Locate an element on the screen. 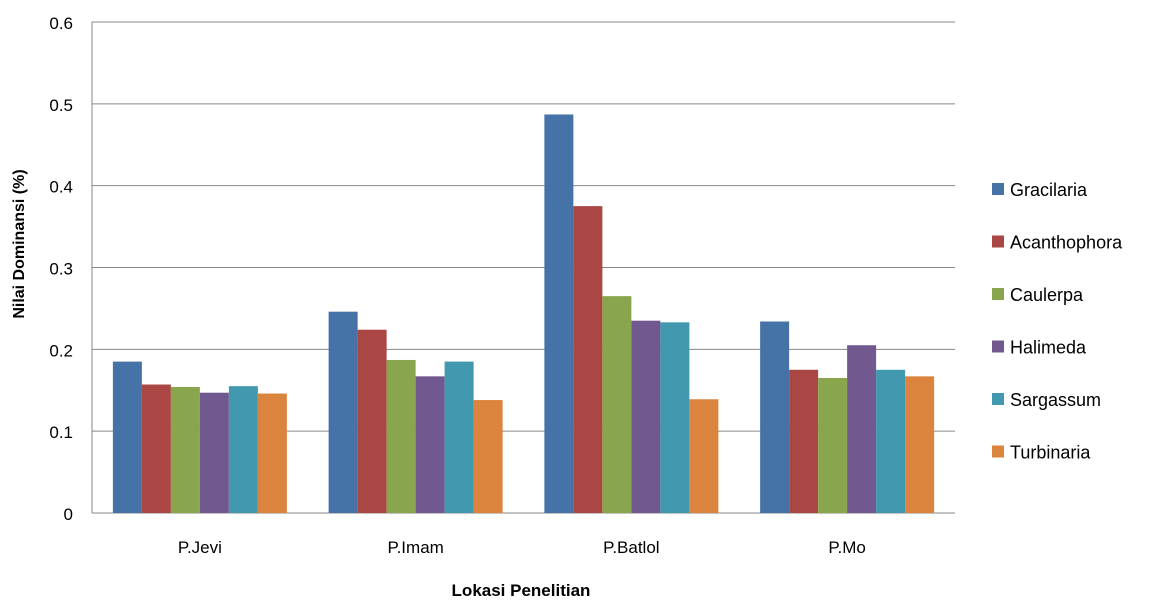 The height and width of the screenshot is (606, 1163). bar-turbinaria-pimam is located at coordinates (488, 456).